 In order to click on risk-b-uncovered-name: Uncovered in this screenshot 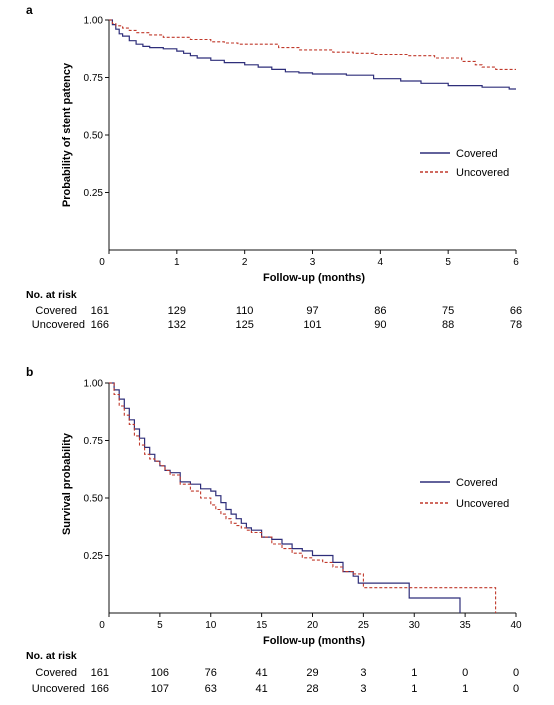, I will do `click(58, 689)`.